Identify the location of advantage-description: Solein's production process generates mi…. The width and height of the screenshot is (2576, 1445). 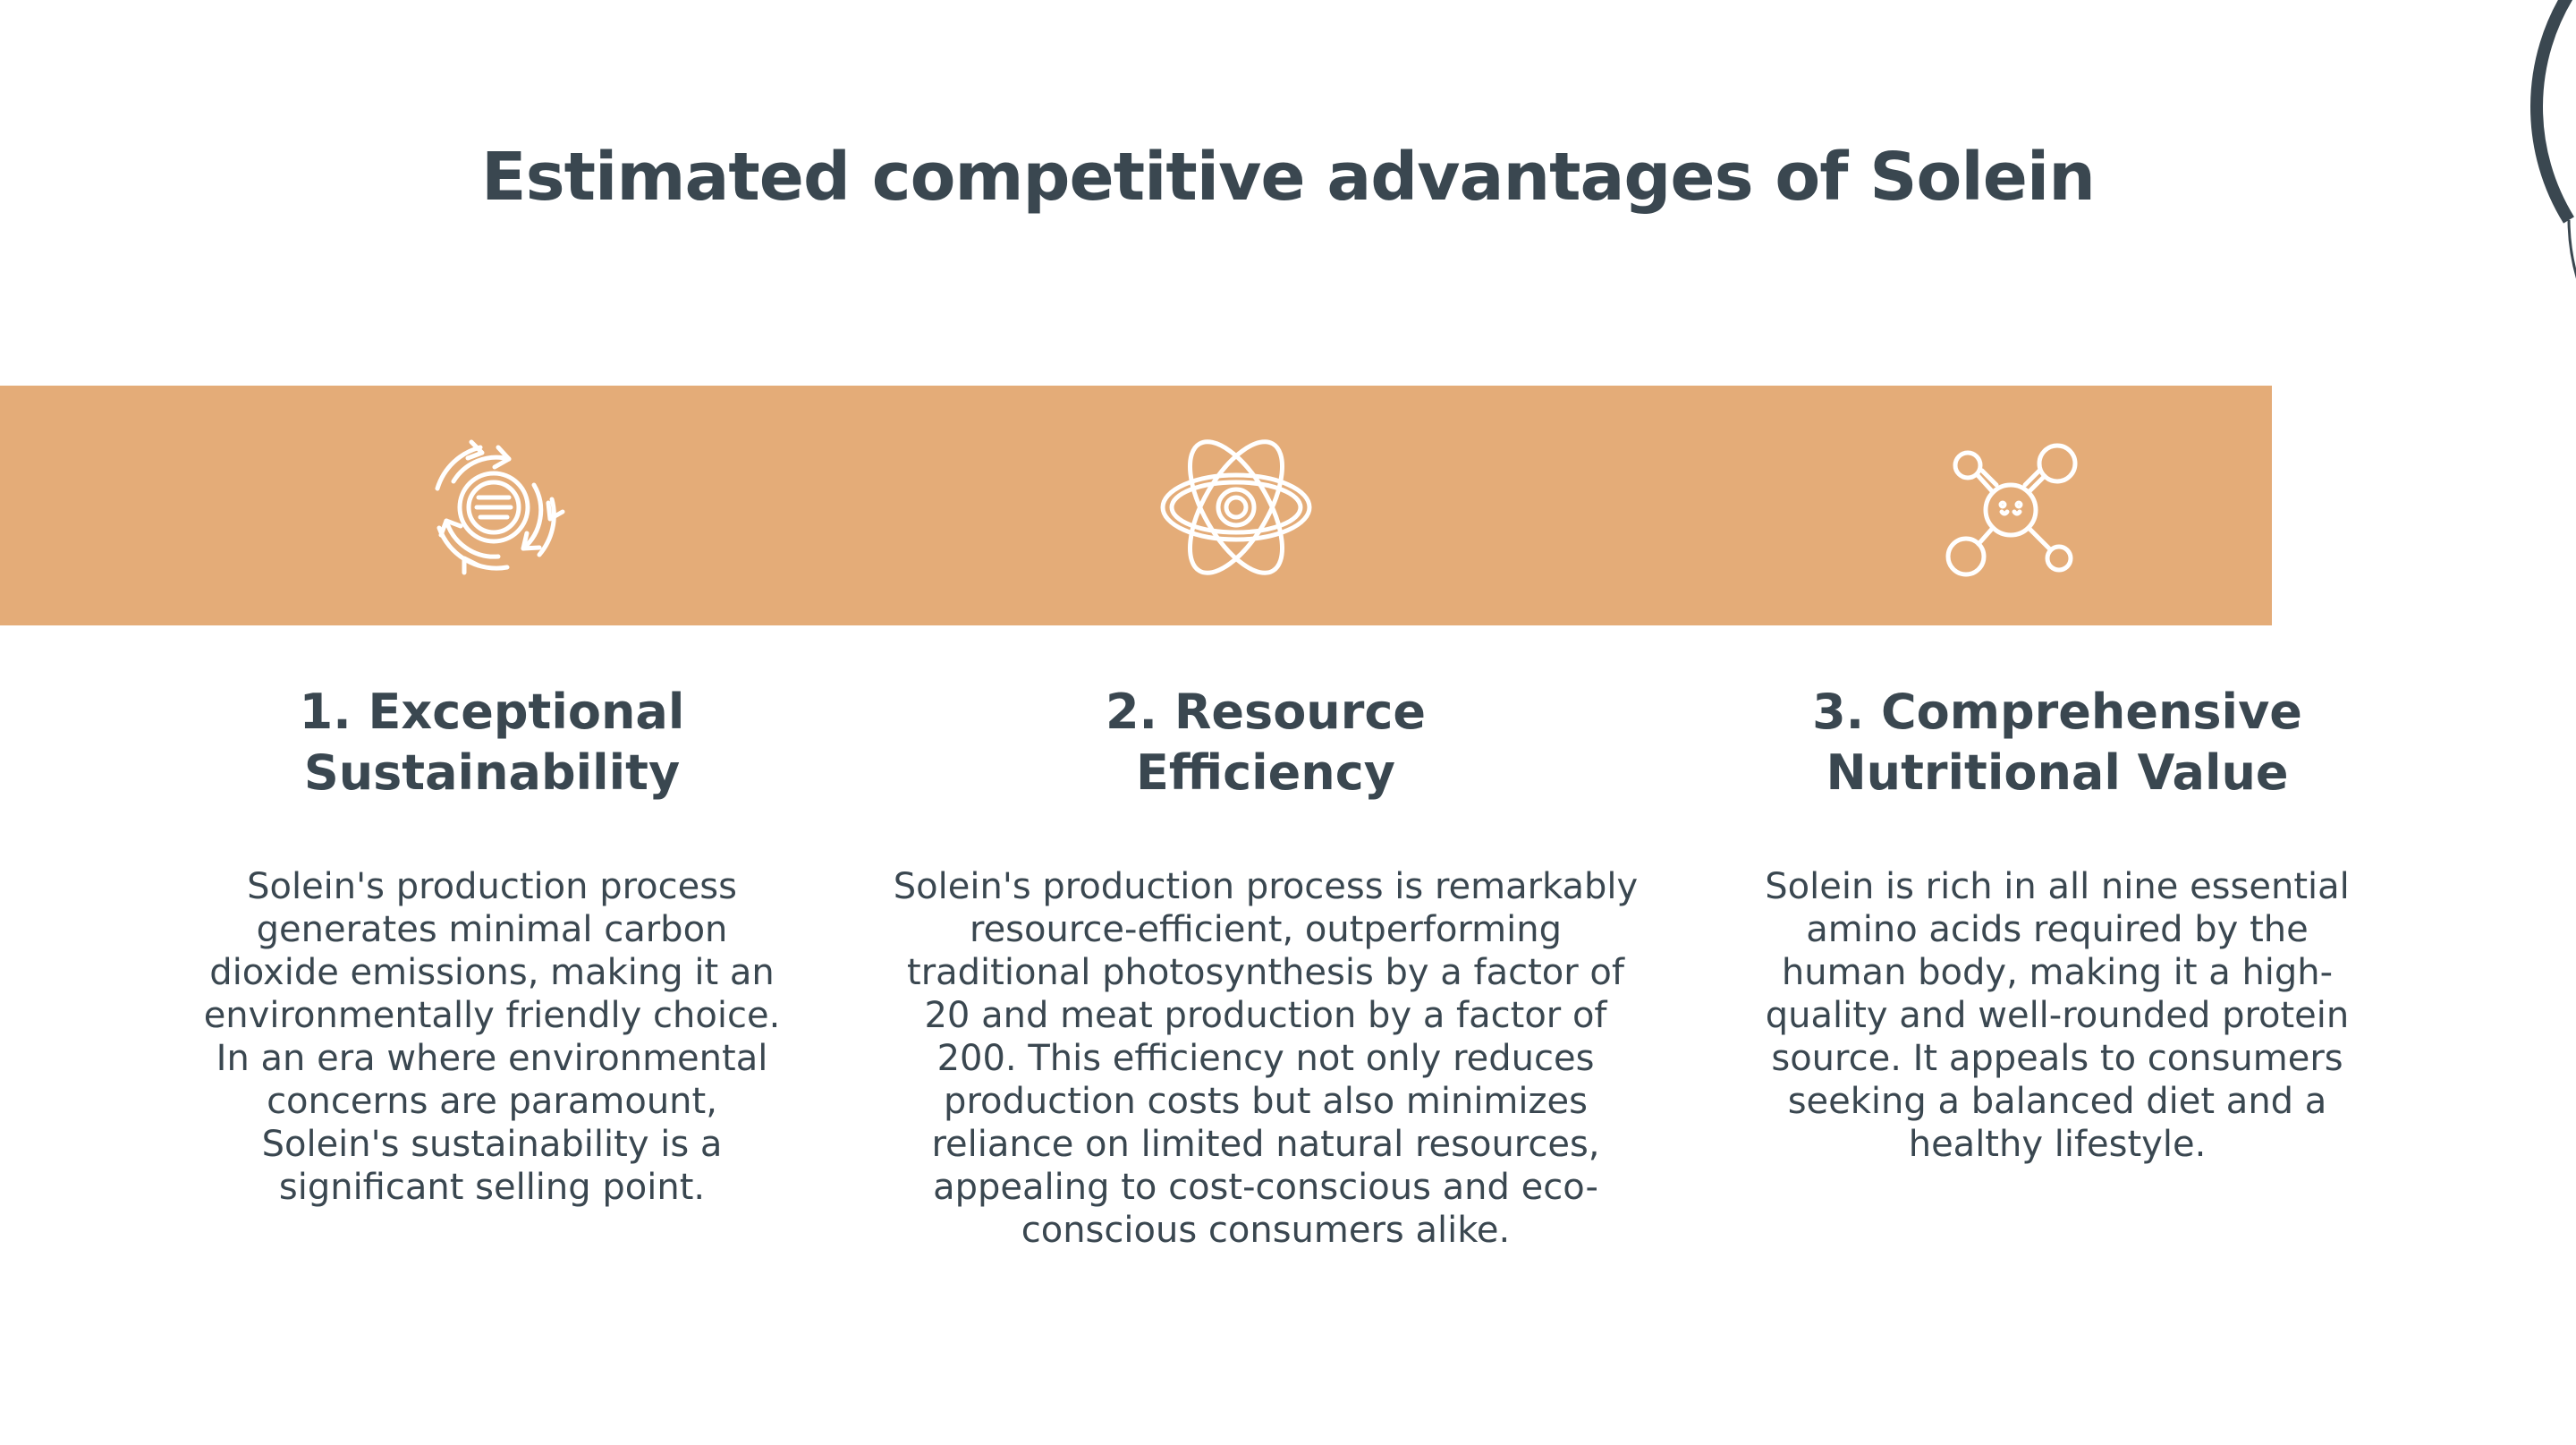
(492, 1037).